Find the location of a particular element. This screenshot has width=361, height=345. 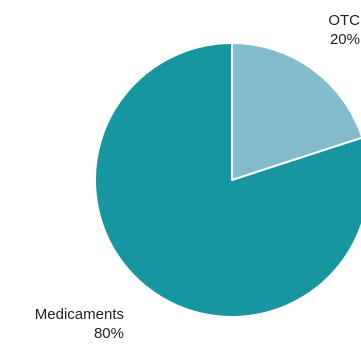

slice-label-otc: OTC 20% is located at coordinates (330, 30).